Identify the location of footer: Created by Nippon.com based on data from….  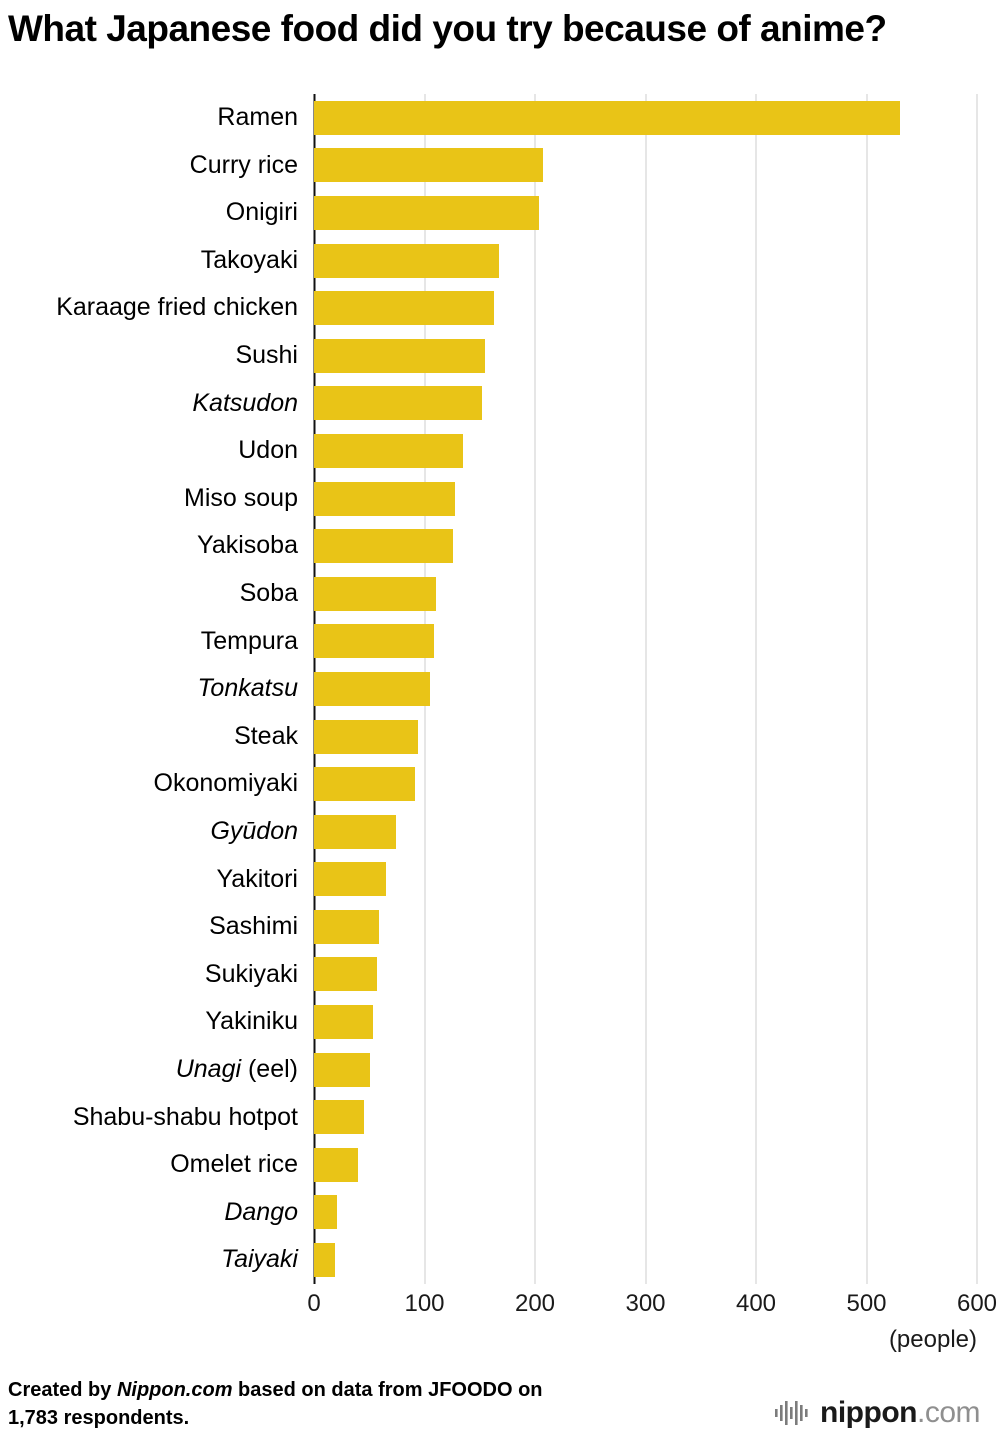
(494, 1404).